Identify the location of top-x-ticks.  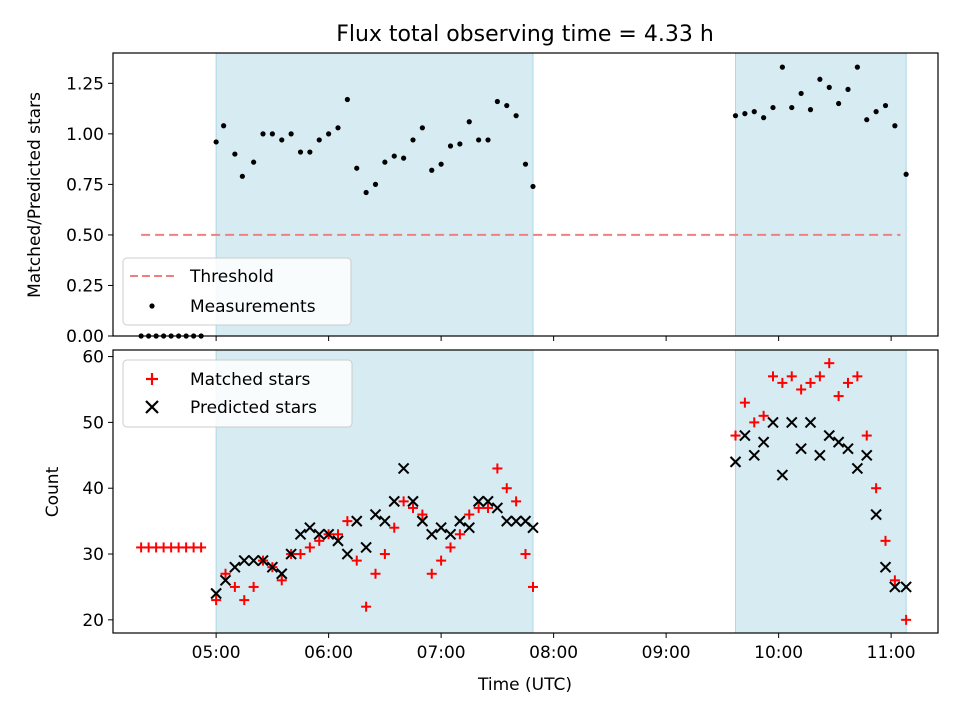
(553, 338).